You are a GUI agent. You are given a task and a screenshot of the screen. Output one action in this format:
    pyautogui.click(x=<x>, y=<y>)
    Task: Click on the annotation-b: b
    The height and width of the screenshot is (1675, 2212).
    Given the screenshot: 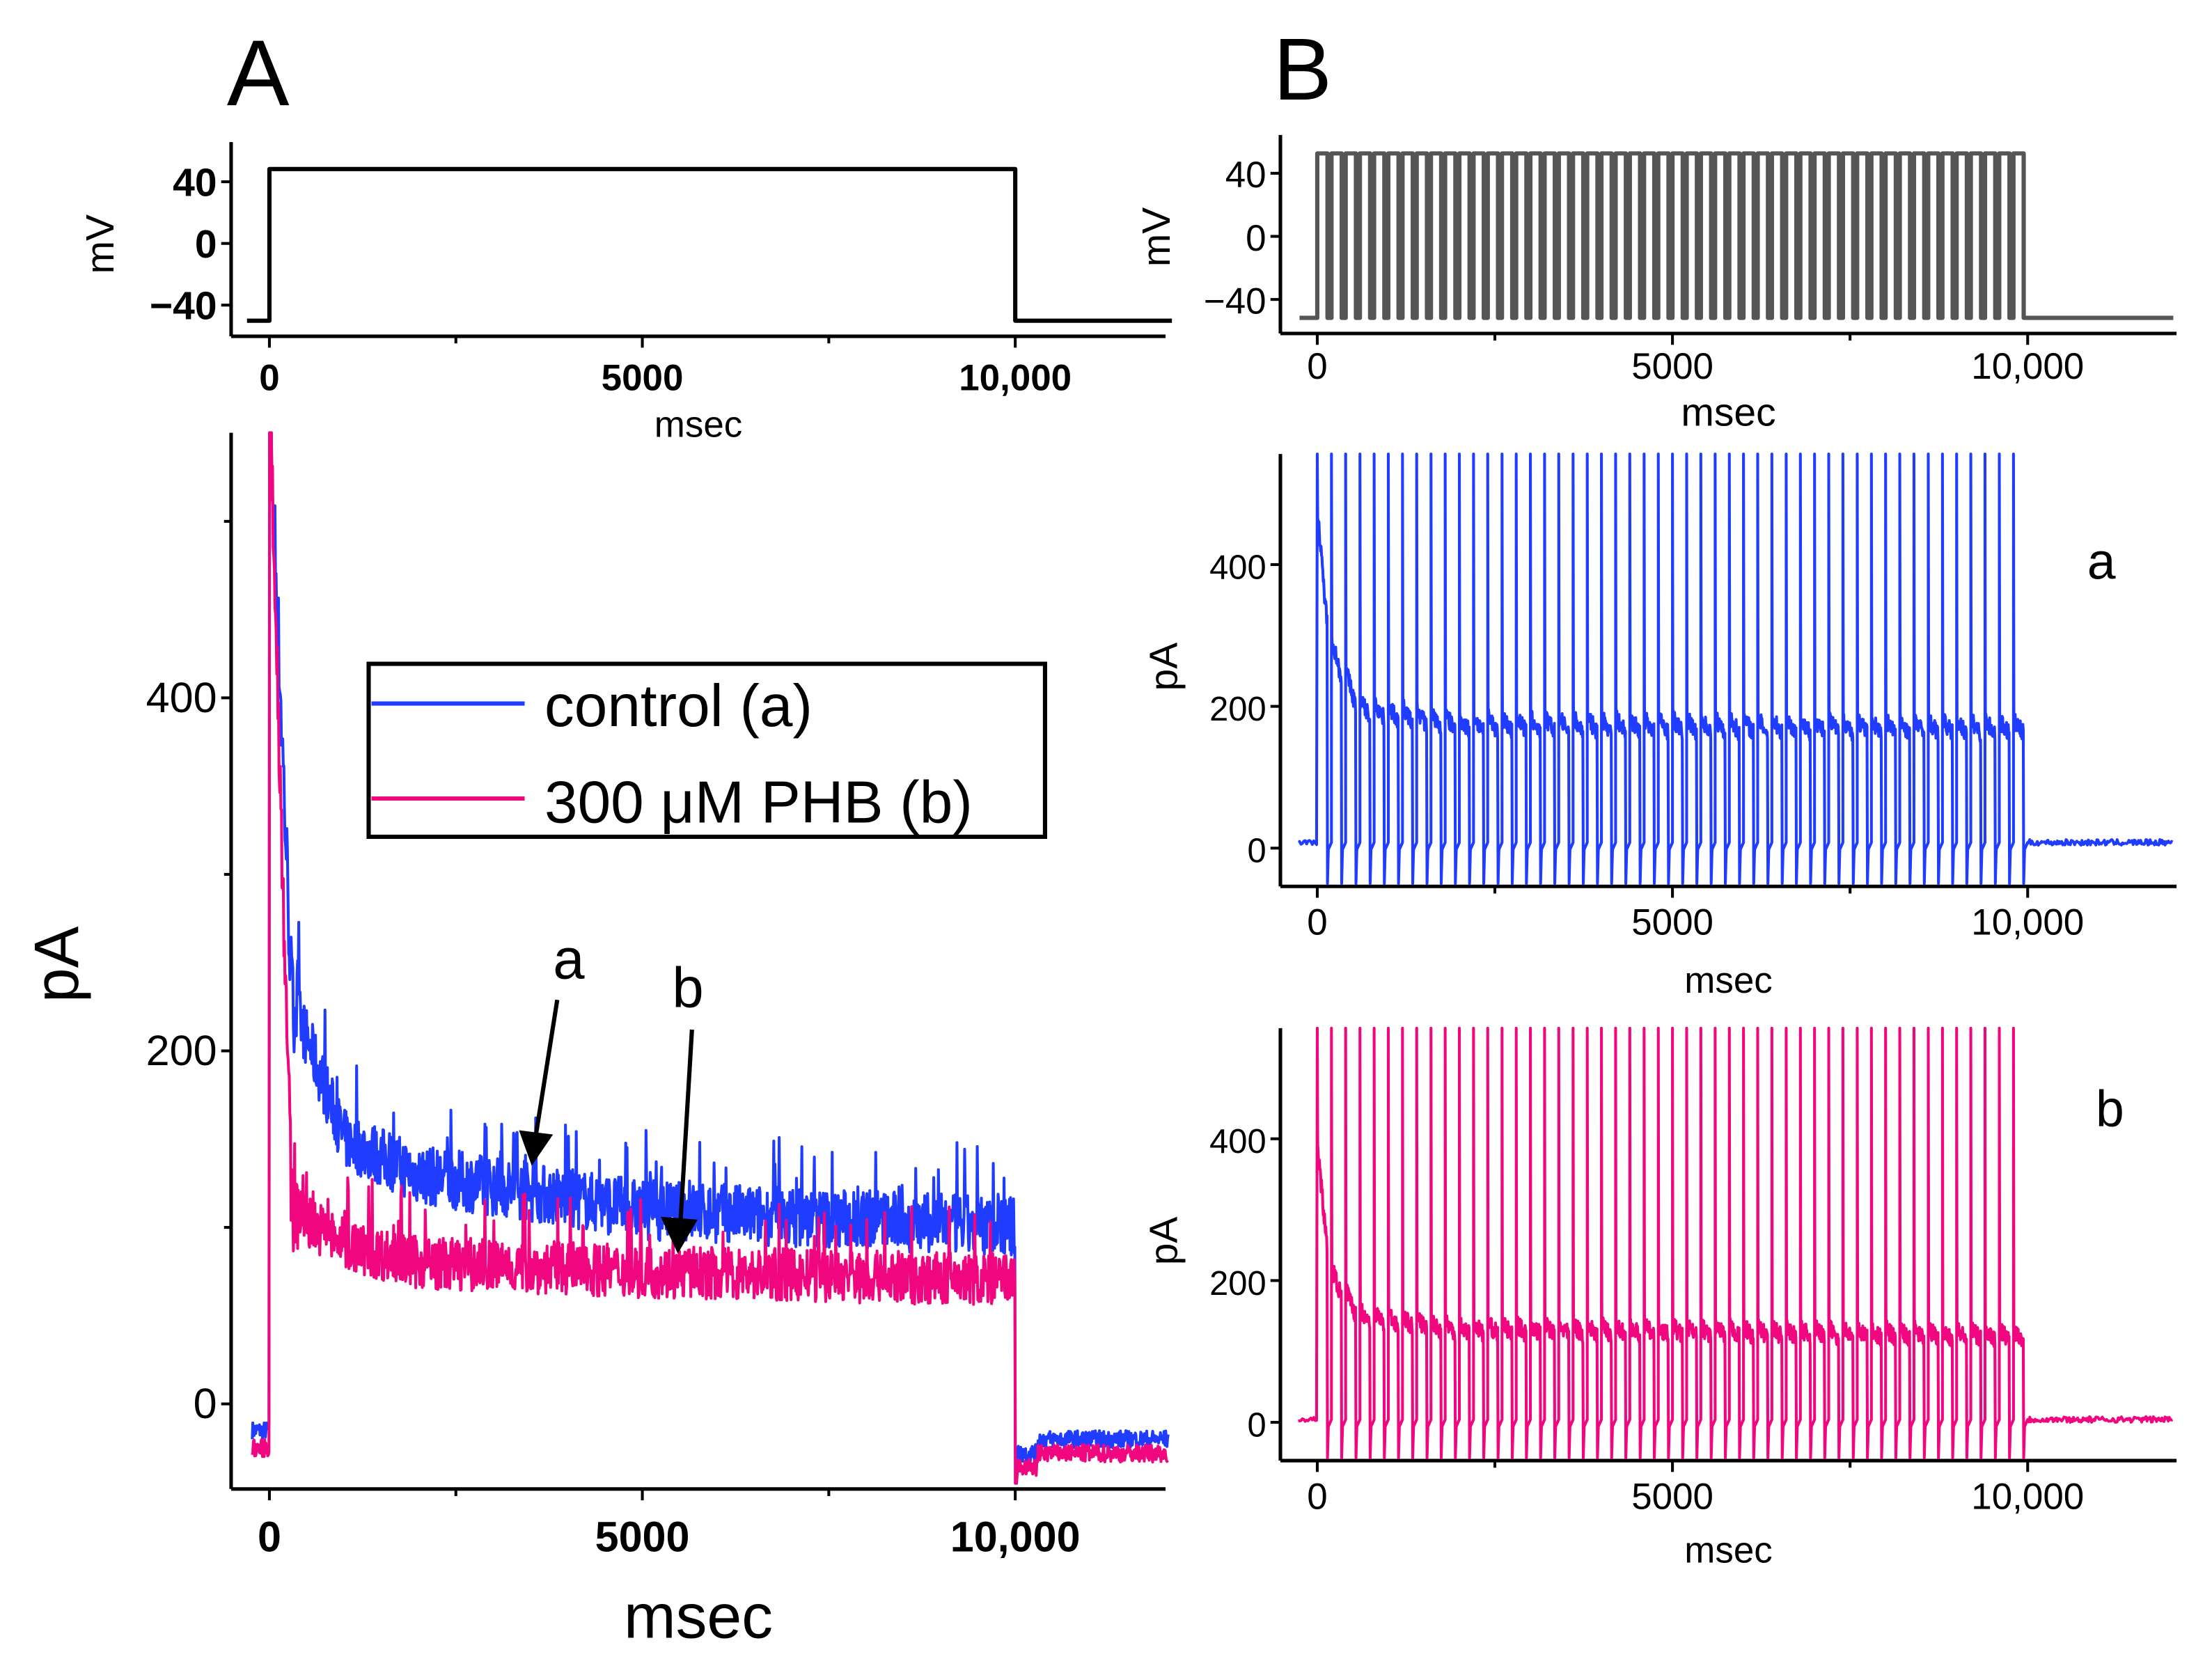 What is the action you would take?
    pyautogui.click(x=687, y=987)
    